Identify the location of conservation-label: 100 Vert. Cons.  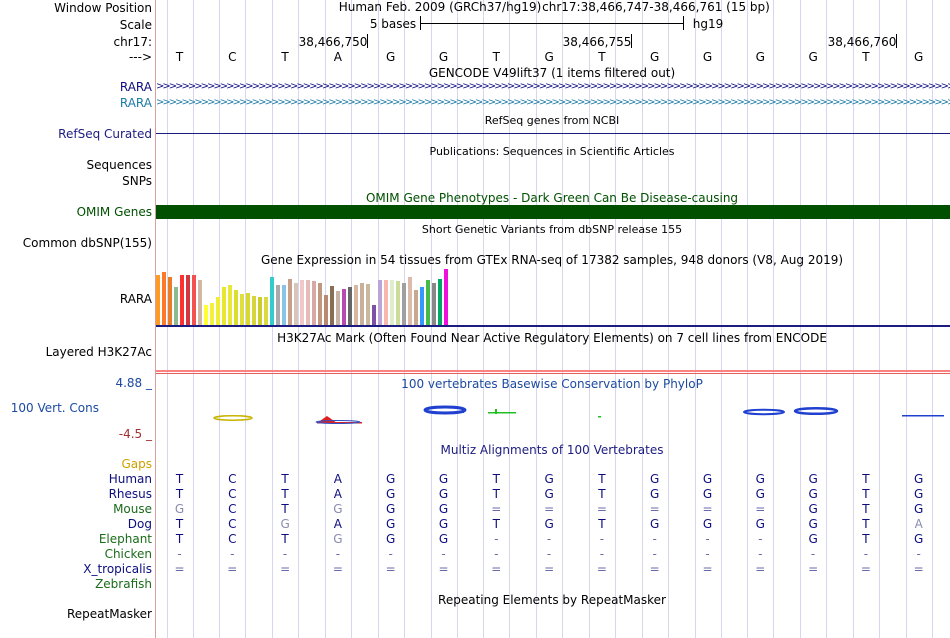
(54, 408).